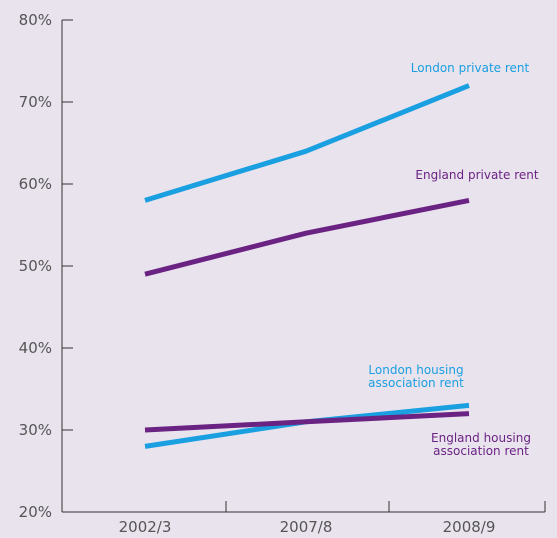 Image resolution: width=557 pixels, height=538 pixels. I want to click on series-label: England private rent, so click(476, 175).